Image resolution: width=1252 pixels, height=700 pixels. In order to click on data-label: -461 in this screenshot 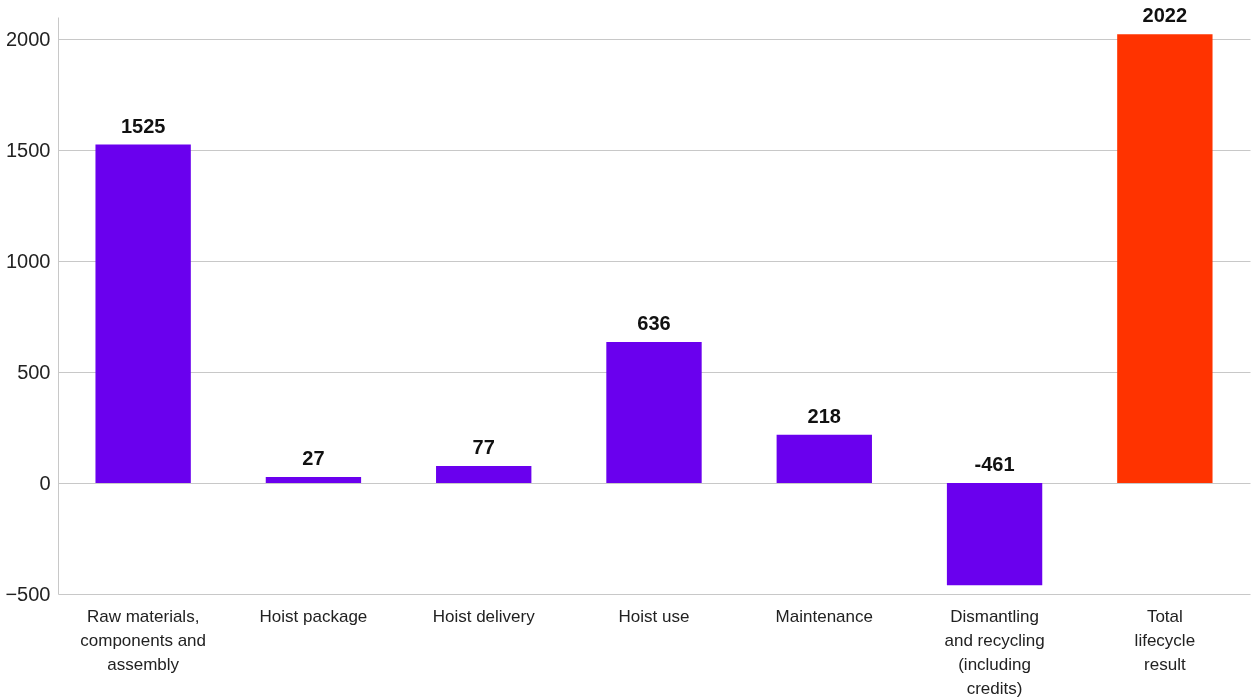, I will do `click(994, 464)`.